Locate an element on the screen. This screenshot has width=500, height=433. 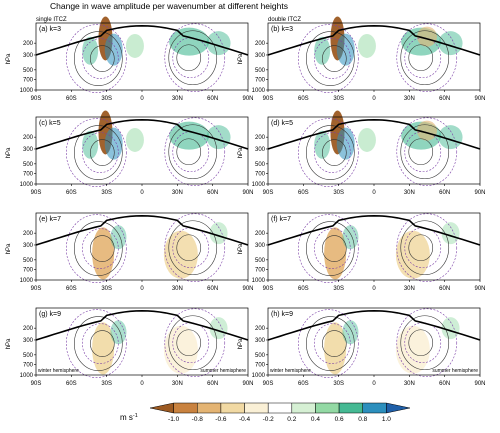
colorbar-unit-label: m s-1 is located at coordinates (129, 417).